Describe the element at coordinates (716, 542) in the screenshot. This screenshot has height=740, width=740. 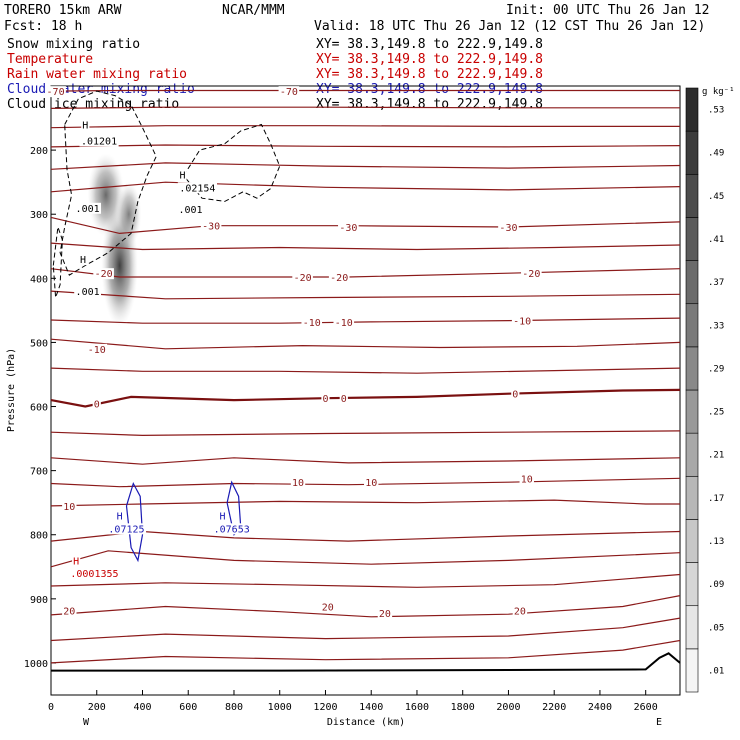
I see `colorbar-label: .13` at that location.